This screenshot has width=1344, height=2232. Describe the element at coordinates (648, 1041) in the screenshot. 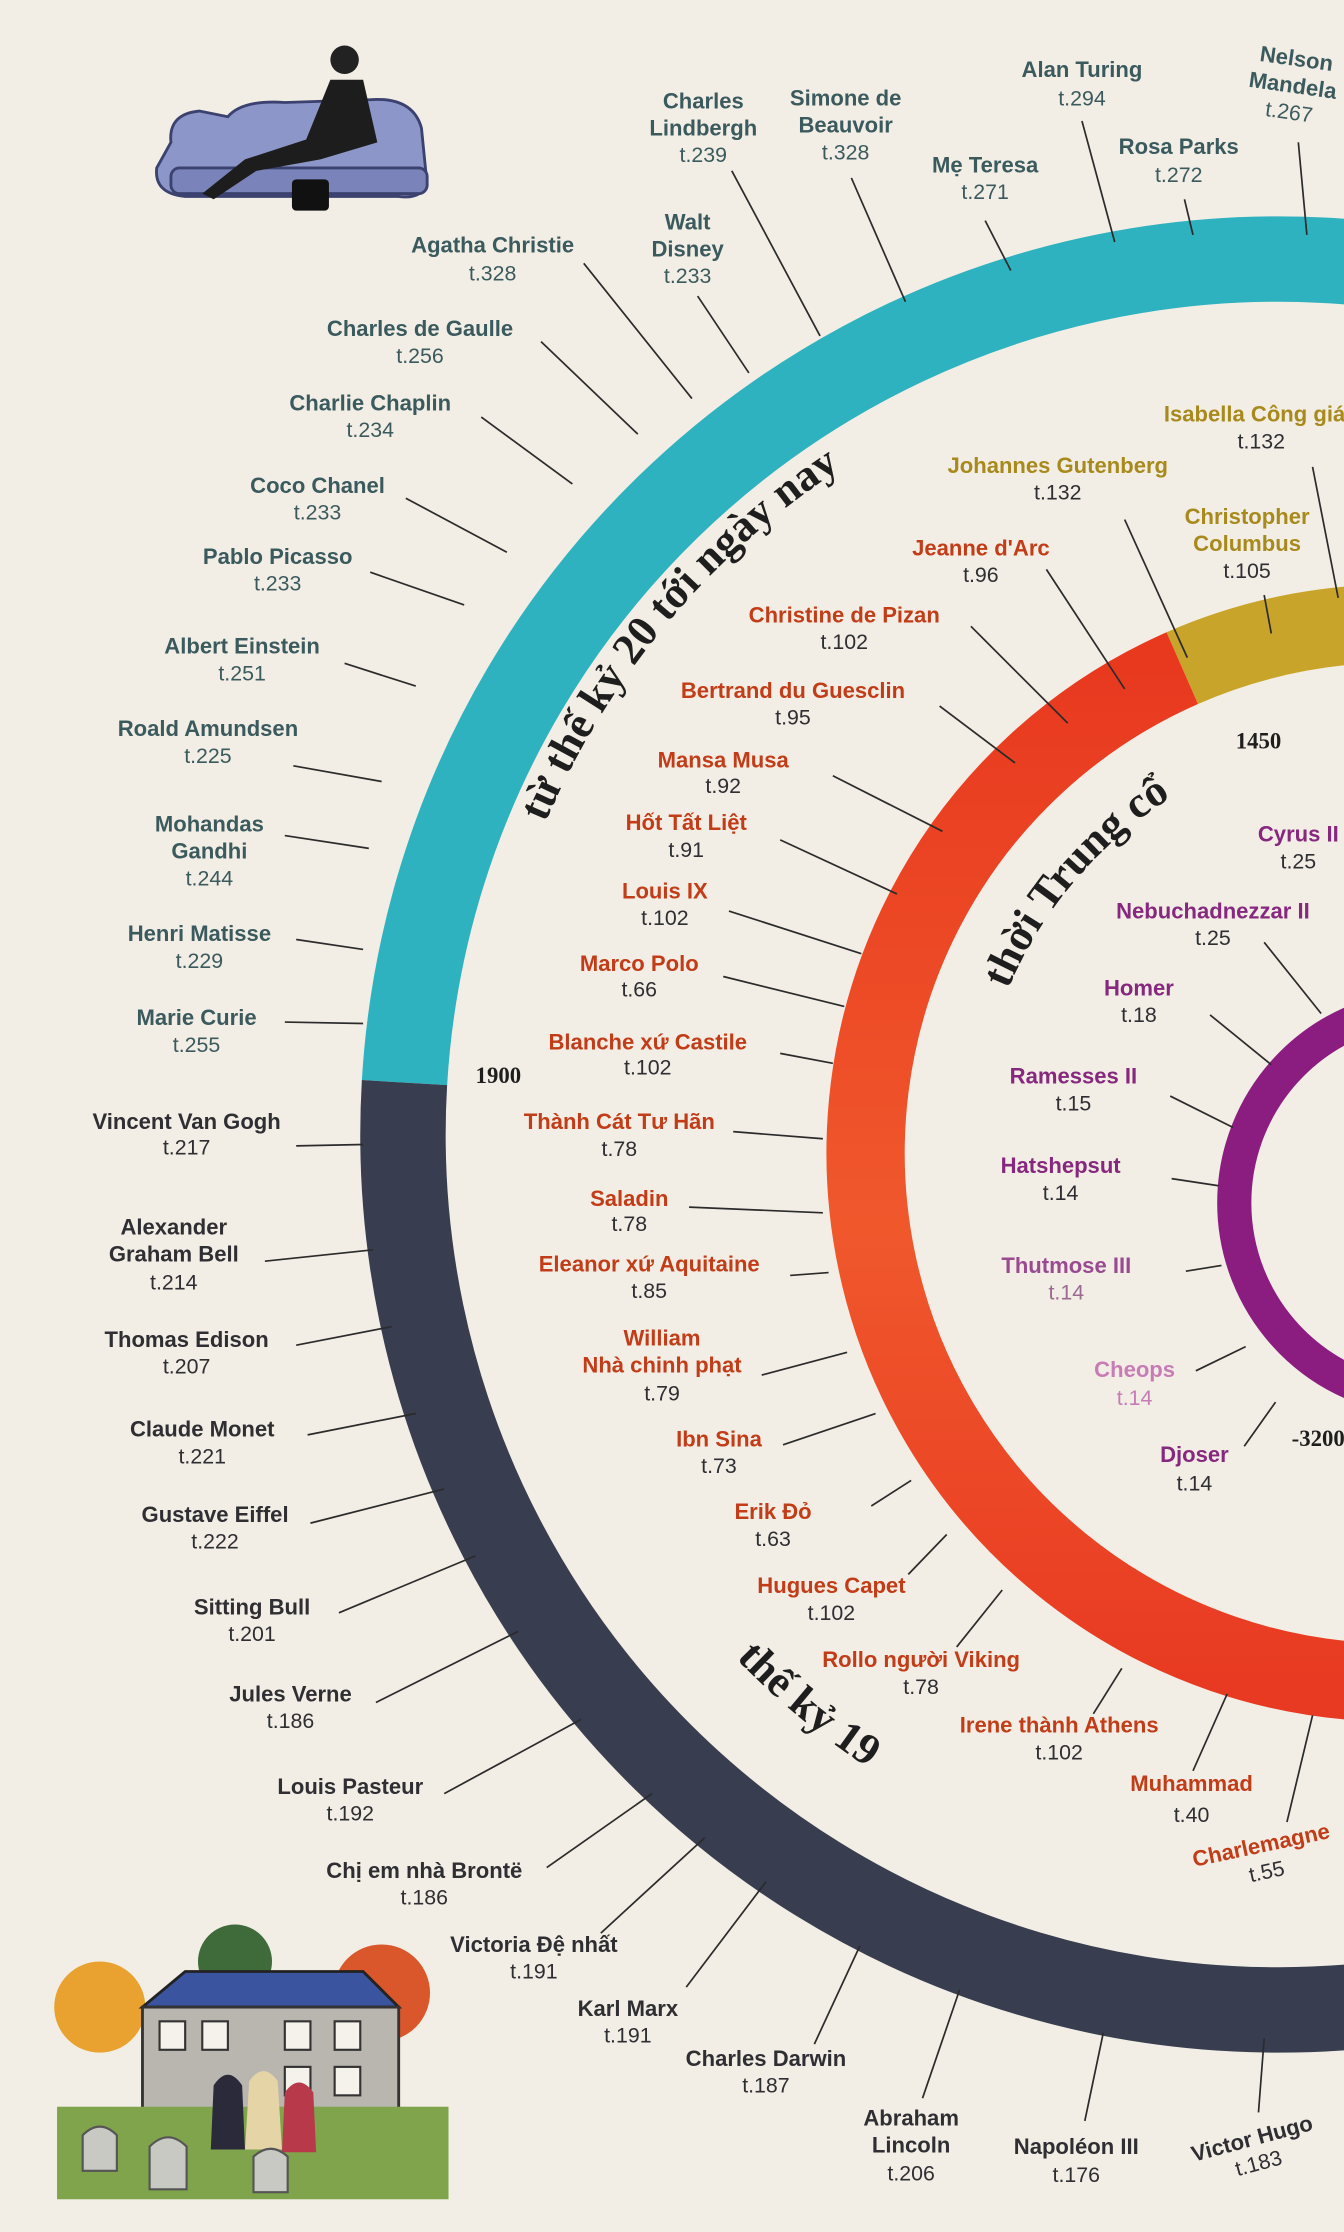

I see `person-name-line: Blanche xứ Castile` at that location.